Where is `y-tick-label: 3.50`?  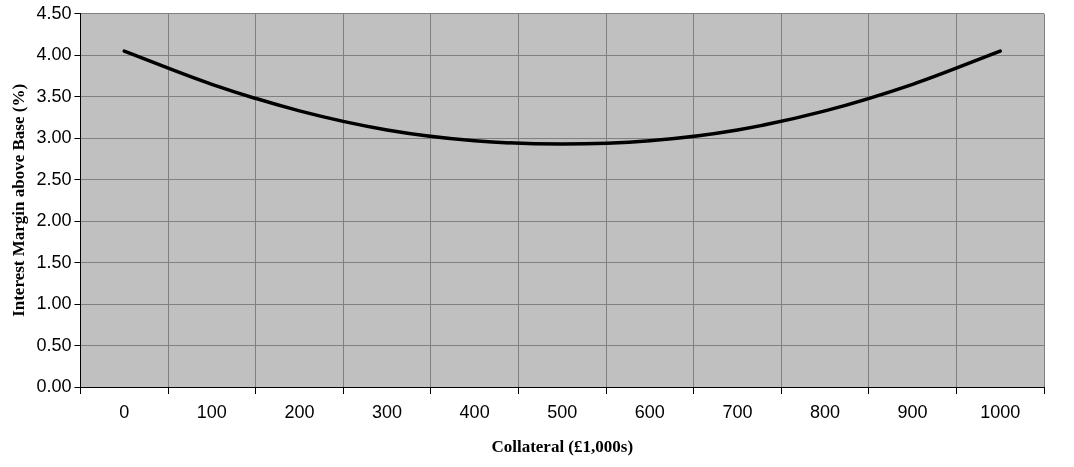
y-tick-label: 3.50 is located at coordinates (54, 95).